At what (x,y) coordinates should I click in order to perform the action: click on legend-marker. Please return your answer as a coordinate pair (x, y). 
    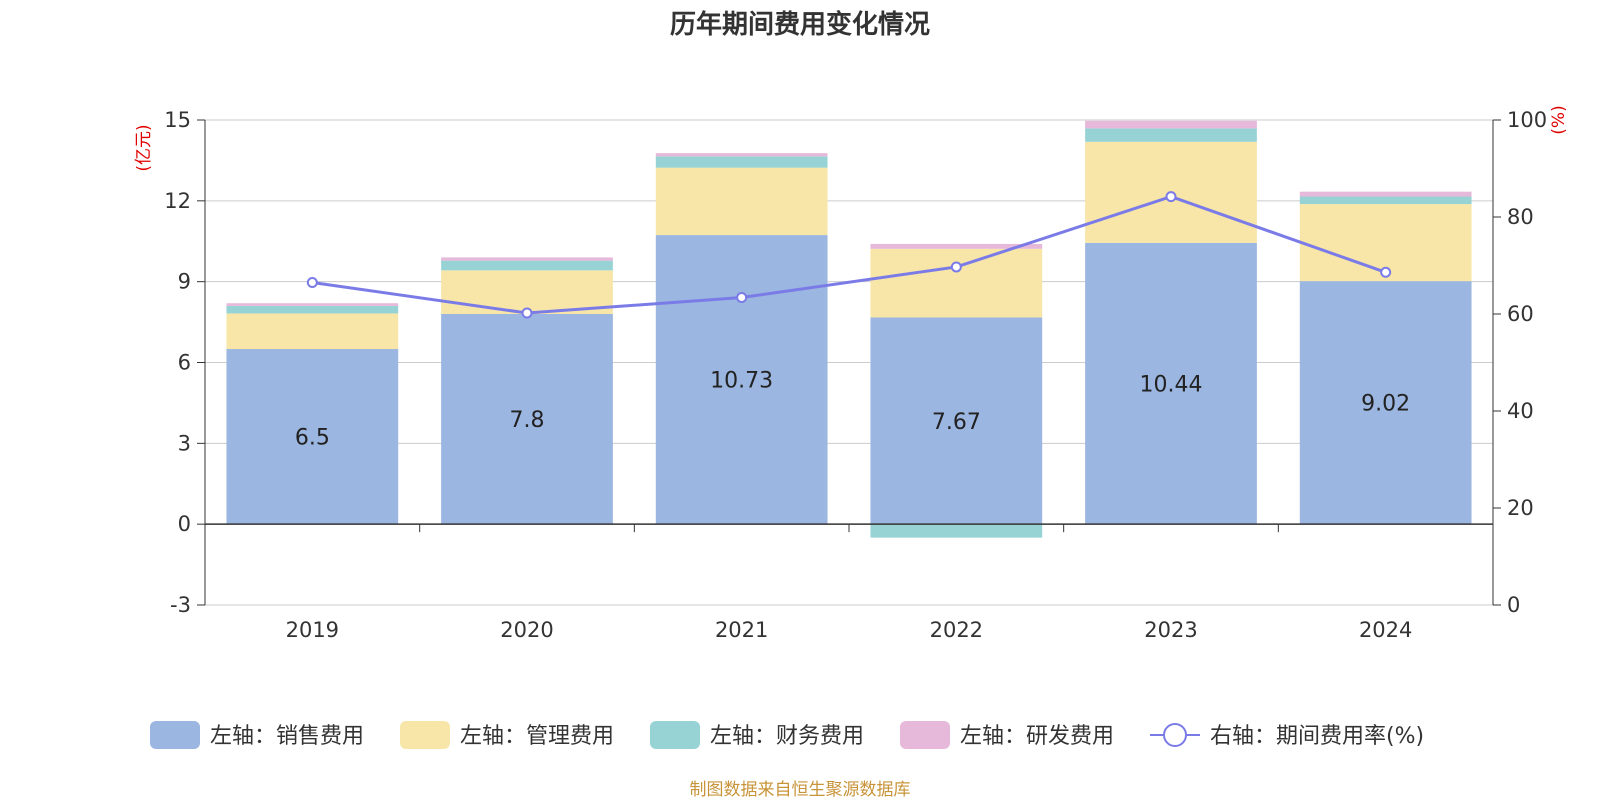
    Looking at the image, I should click on (1175, 735).